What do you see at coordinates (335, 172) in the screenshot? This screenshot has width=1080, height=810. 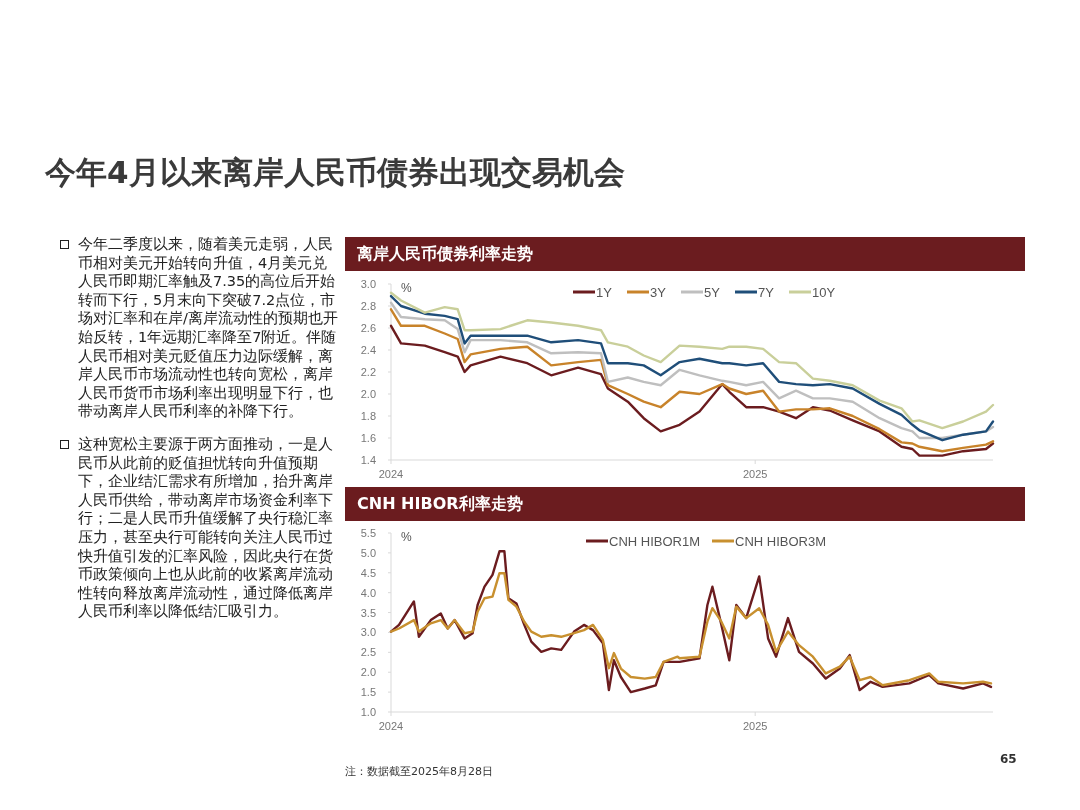 I see `text: 今年4月以来离岸人民币债券出现交易机会` at bounding box center [335, 172].